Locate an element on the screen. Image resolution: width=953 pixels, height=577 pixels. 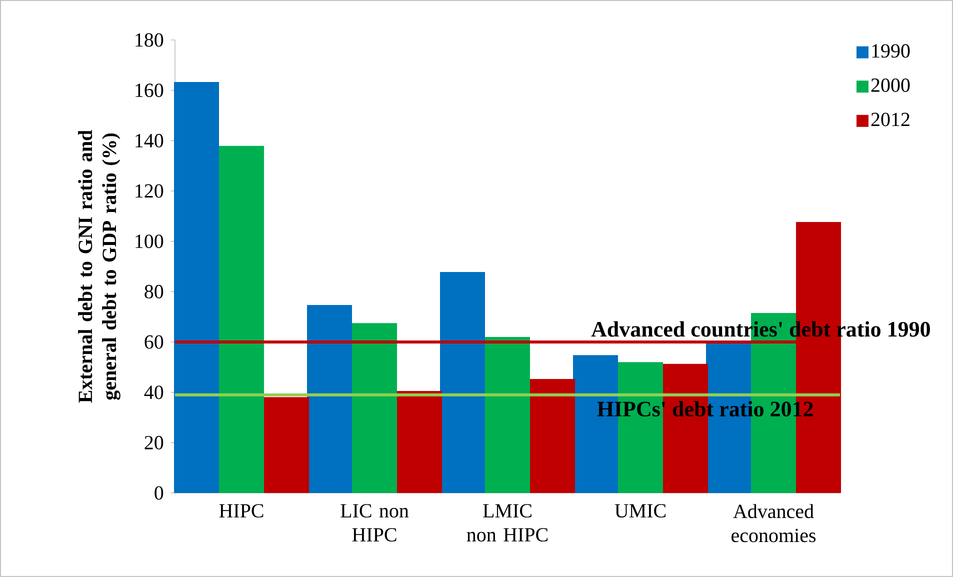
y-tick-label: 80 is located at coordinates (154, 291).